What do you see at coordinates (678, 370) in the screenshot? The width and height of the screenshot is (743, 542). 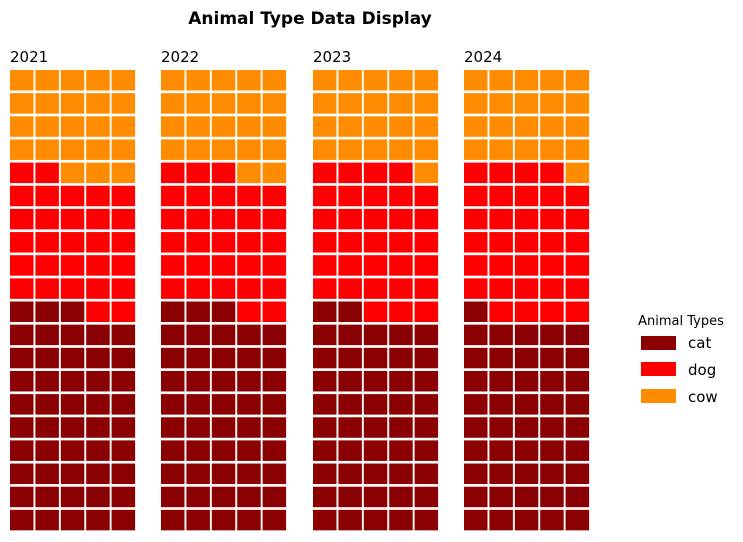 I see `legend-item: dog` at bounding box center [678, 370].